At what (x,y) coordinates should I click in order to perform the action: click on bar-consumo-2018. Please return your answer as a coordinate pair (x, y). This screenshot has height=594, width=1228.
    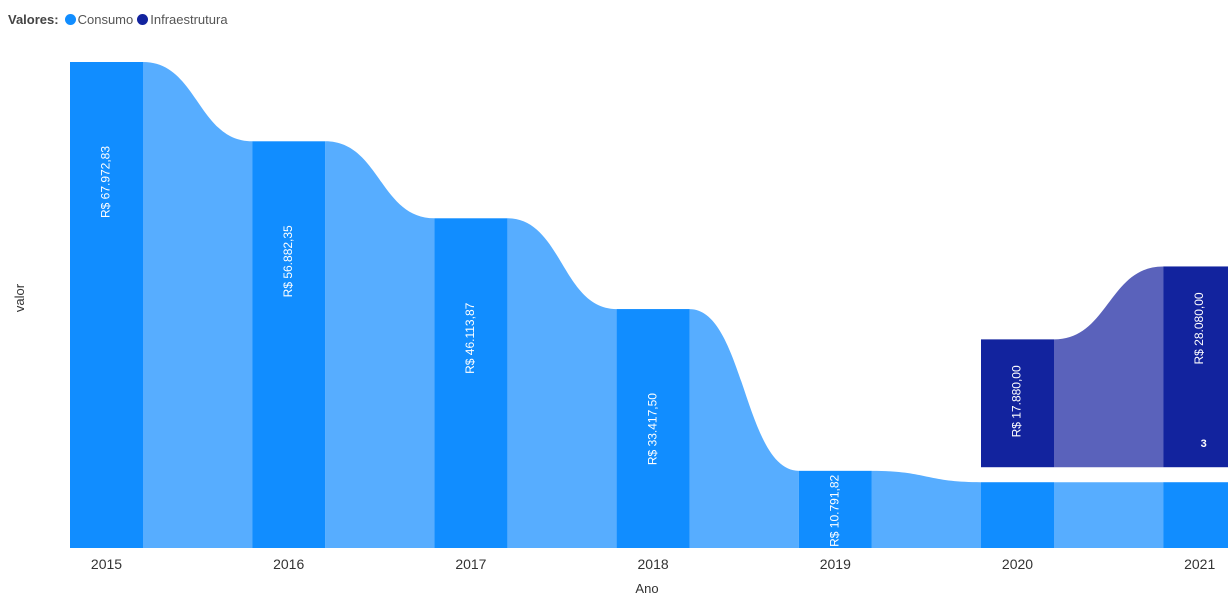
    Looking at the image, I should click on (653, 428).